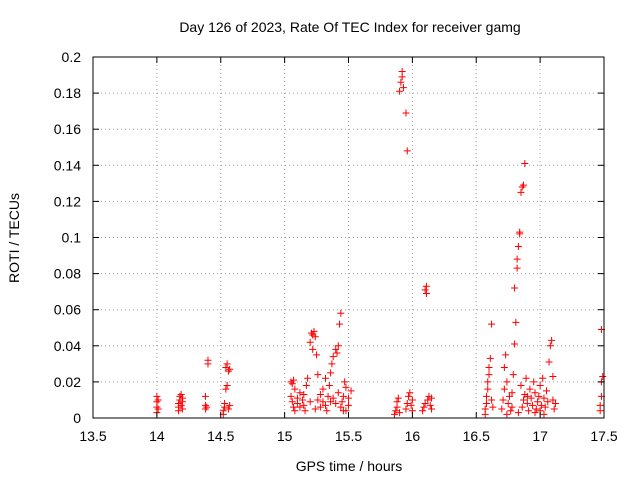 This screenshot has width=640, height=480. I want to click on x-axis-title: GPS time / hours, so click(349, 466).